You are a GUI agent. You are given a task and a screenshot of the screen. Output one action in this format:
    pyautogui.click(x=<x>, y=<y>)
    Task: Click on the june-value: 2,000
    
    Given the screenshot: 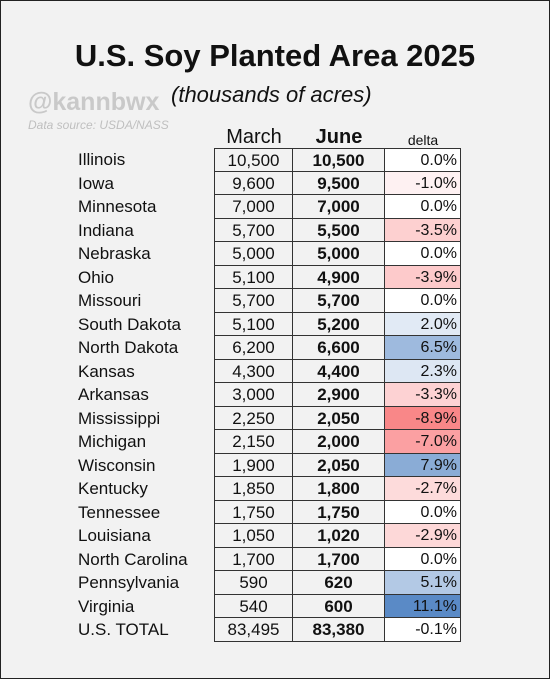 What is the action you would take?
    pyautogui.click(x=339, y=442)
    